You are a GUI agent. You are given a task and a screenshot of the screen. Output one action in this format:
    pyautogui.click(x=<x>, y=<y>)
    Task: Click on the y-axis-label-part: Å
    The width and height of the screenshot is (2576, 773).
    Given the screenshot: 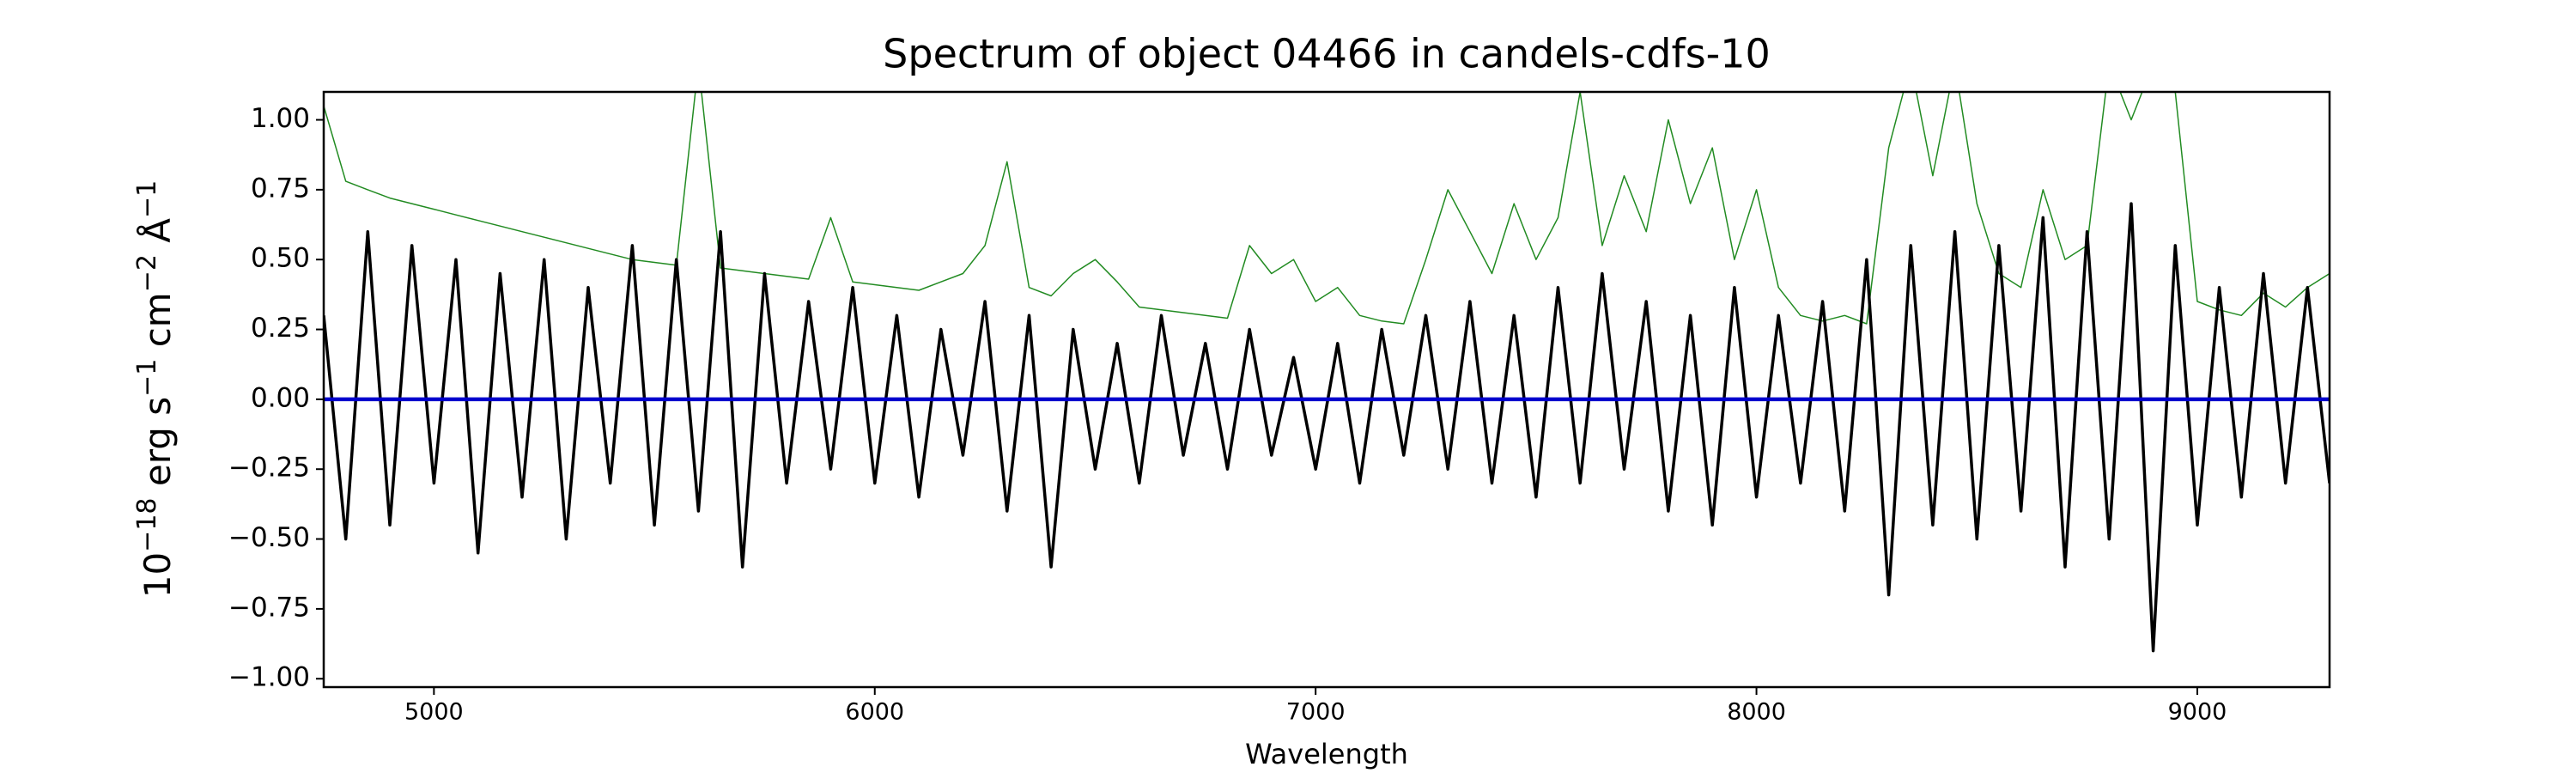 What is the action you would take?
    pyautogui.click(x=158, y=236)
    